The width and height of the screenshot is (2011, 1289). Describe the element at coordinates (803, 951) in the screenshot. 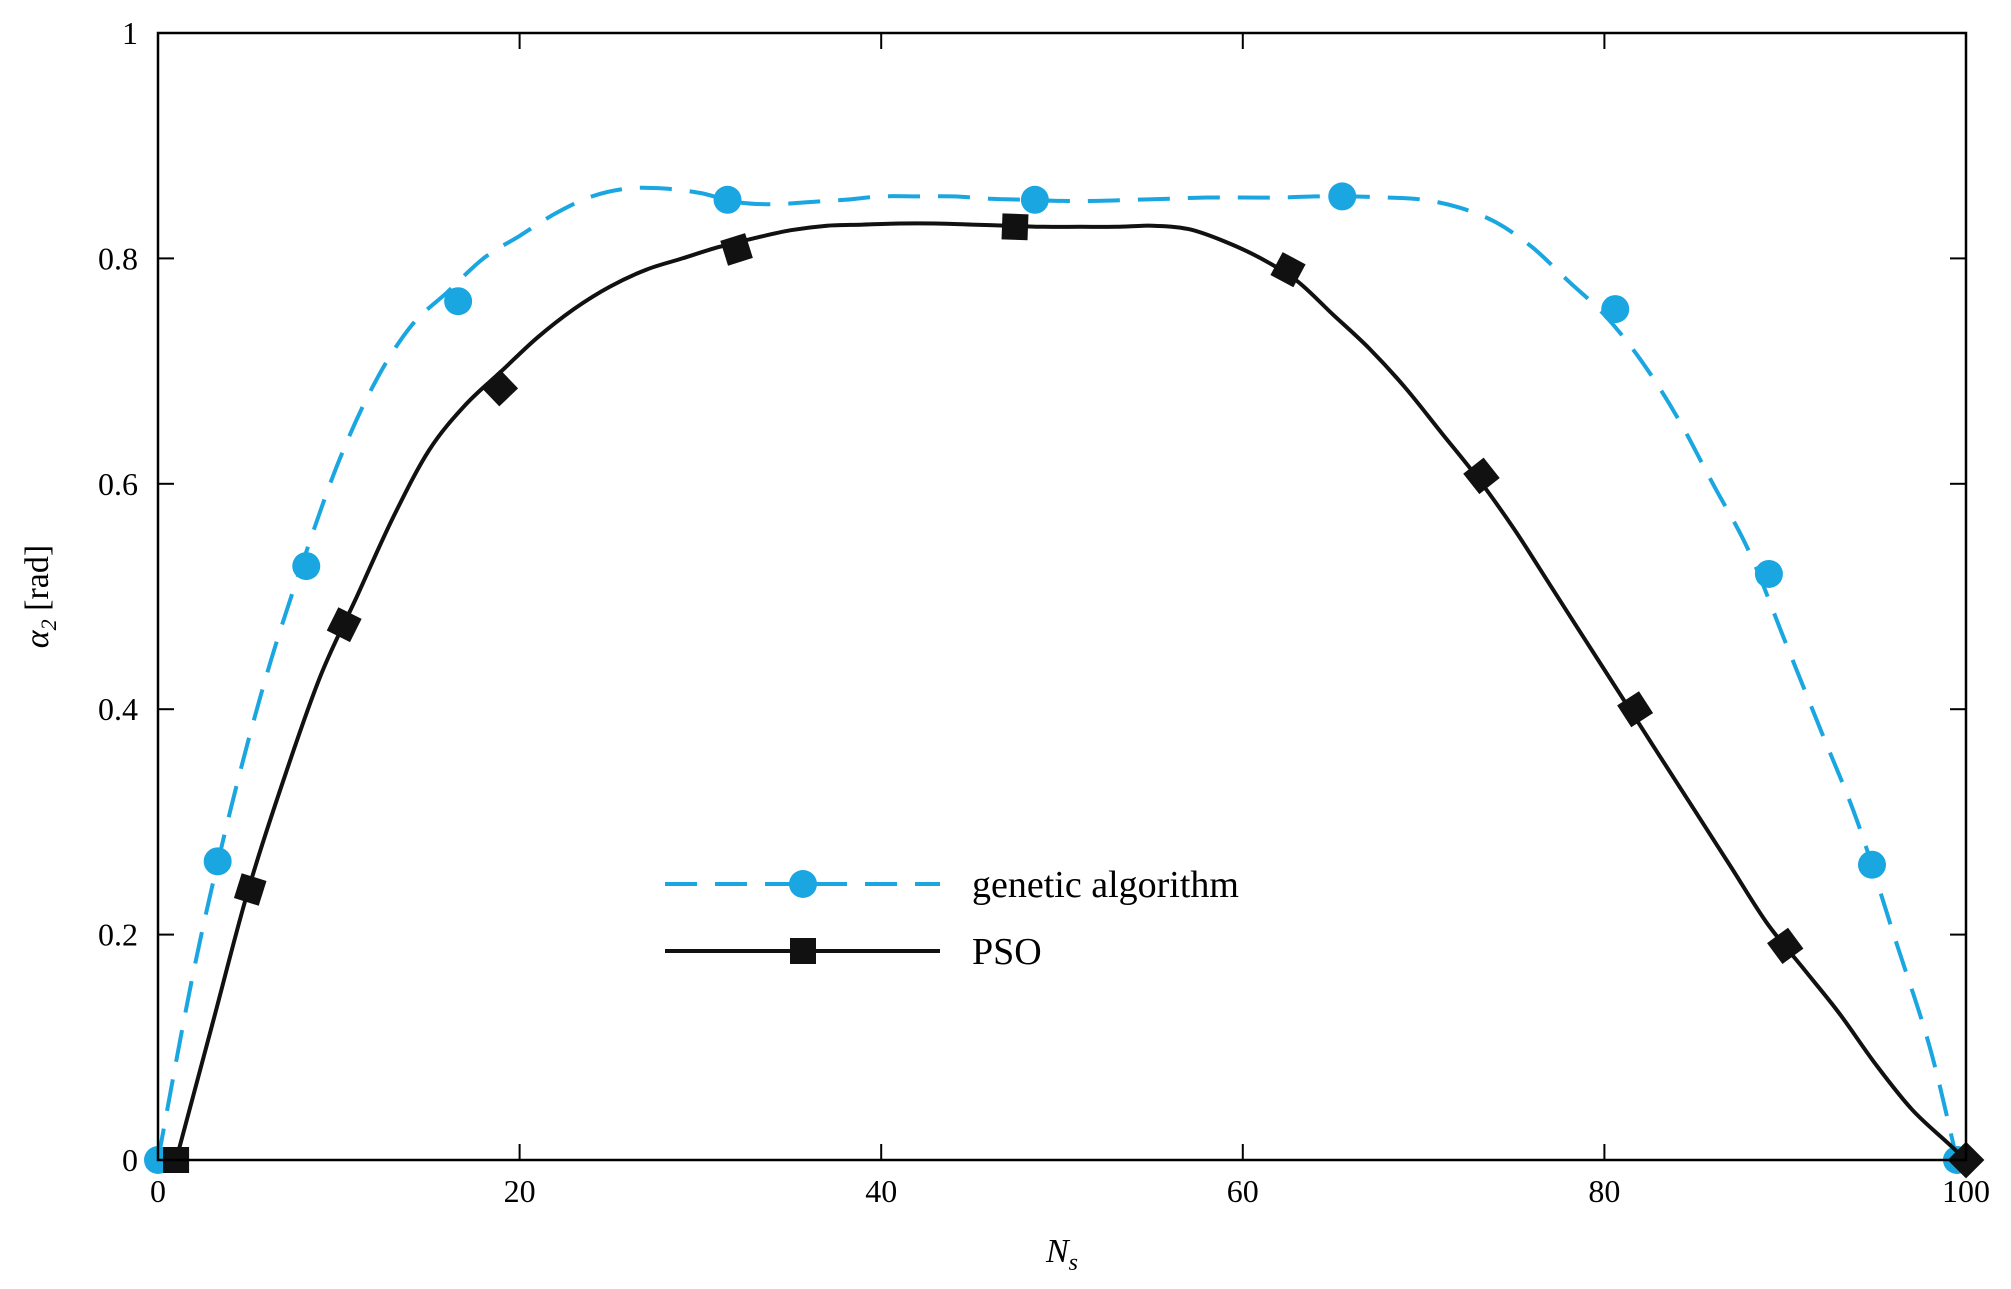

I see `legend-marker-pso` at that location.